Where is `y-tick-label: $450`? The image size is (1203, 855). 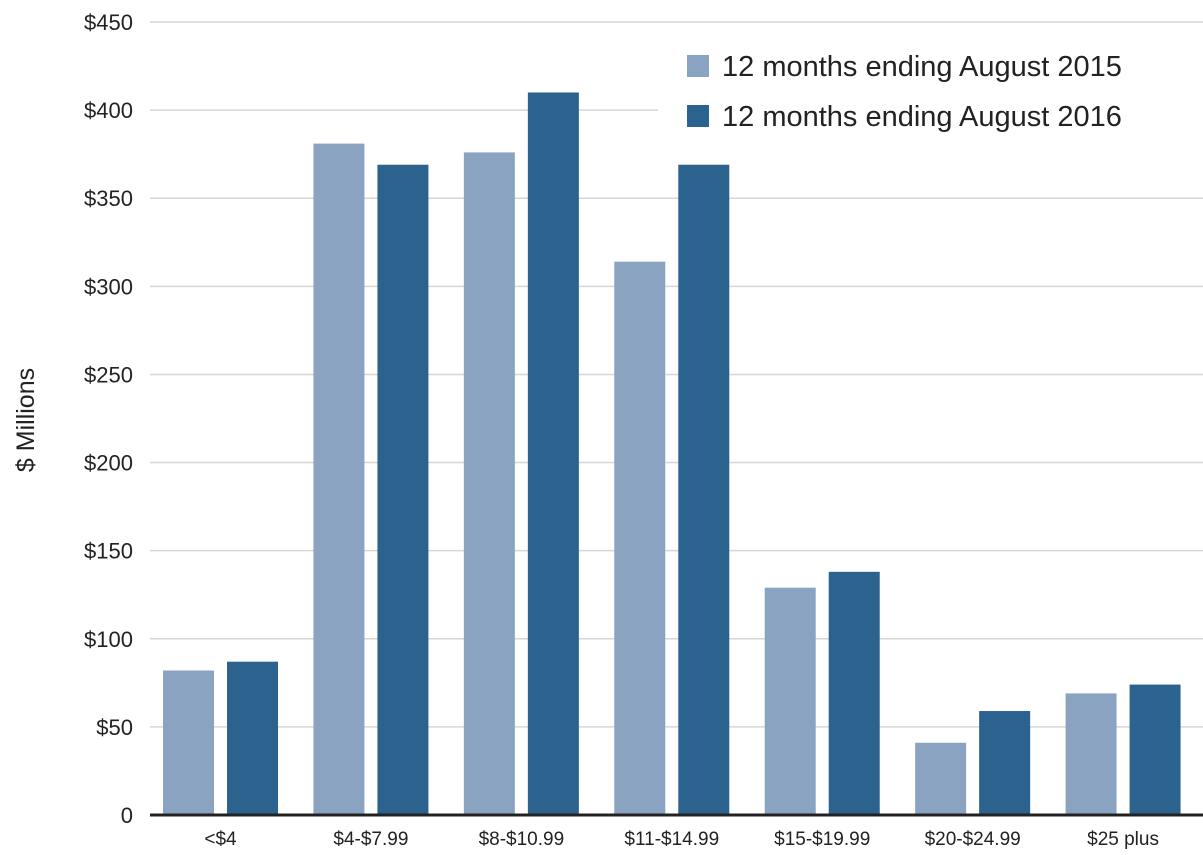
y-tick-label: $450 is located at coordinates (108, 22).